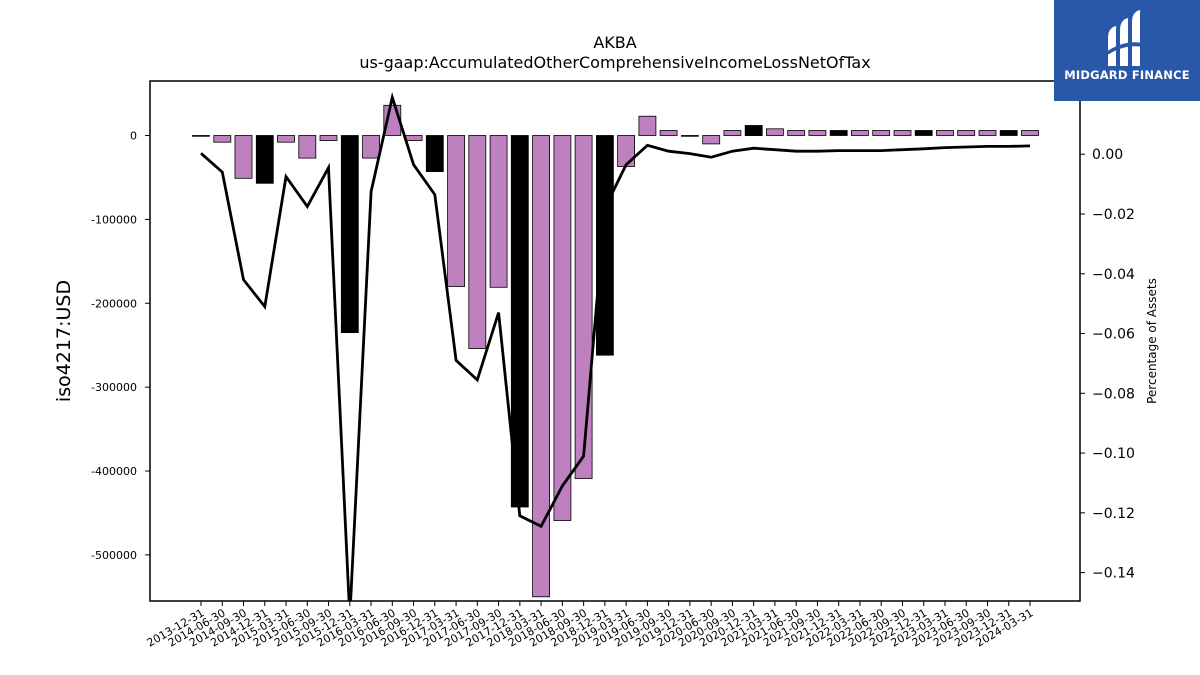  I want to click on midgard-finance-logo: MIDGARD FINANCE, so click(1127, 50).